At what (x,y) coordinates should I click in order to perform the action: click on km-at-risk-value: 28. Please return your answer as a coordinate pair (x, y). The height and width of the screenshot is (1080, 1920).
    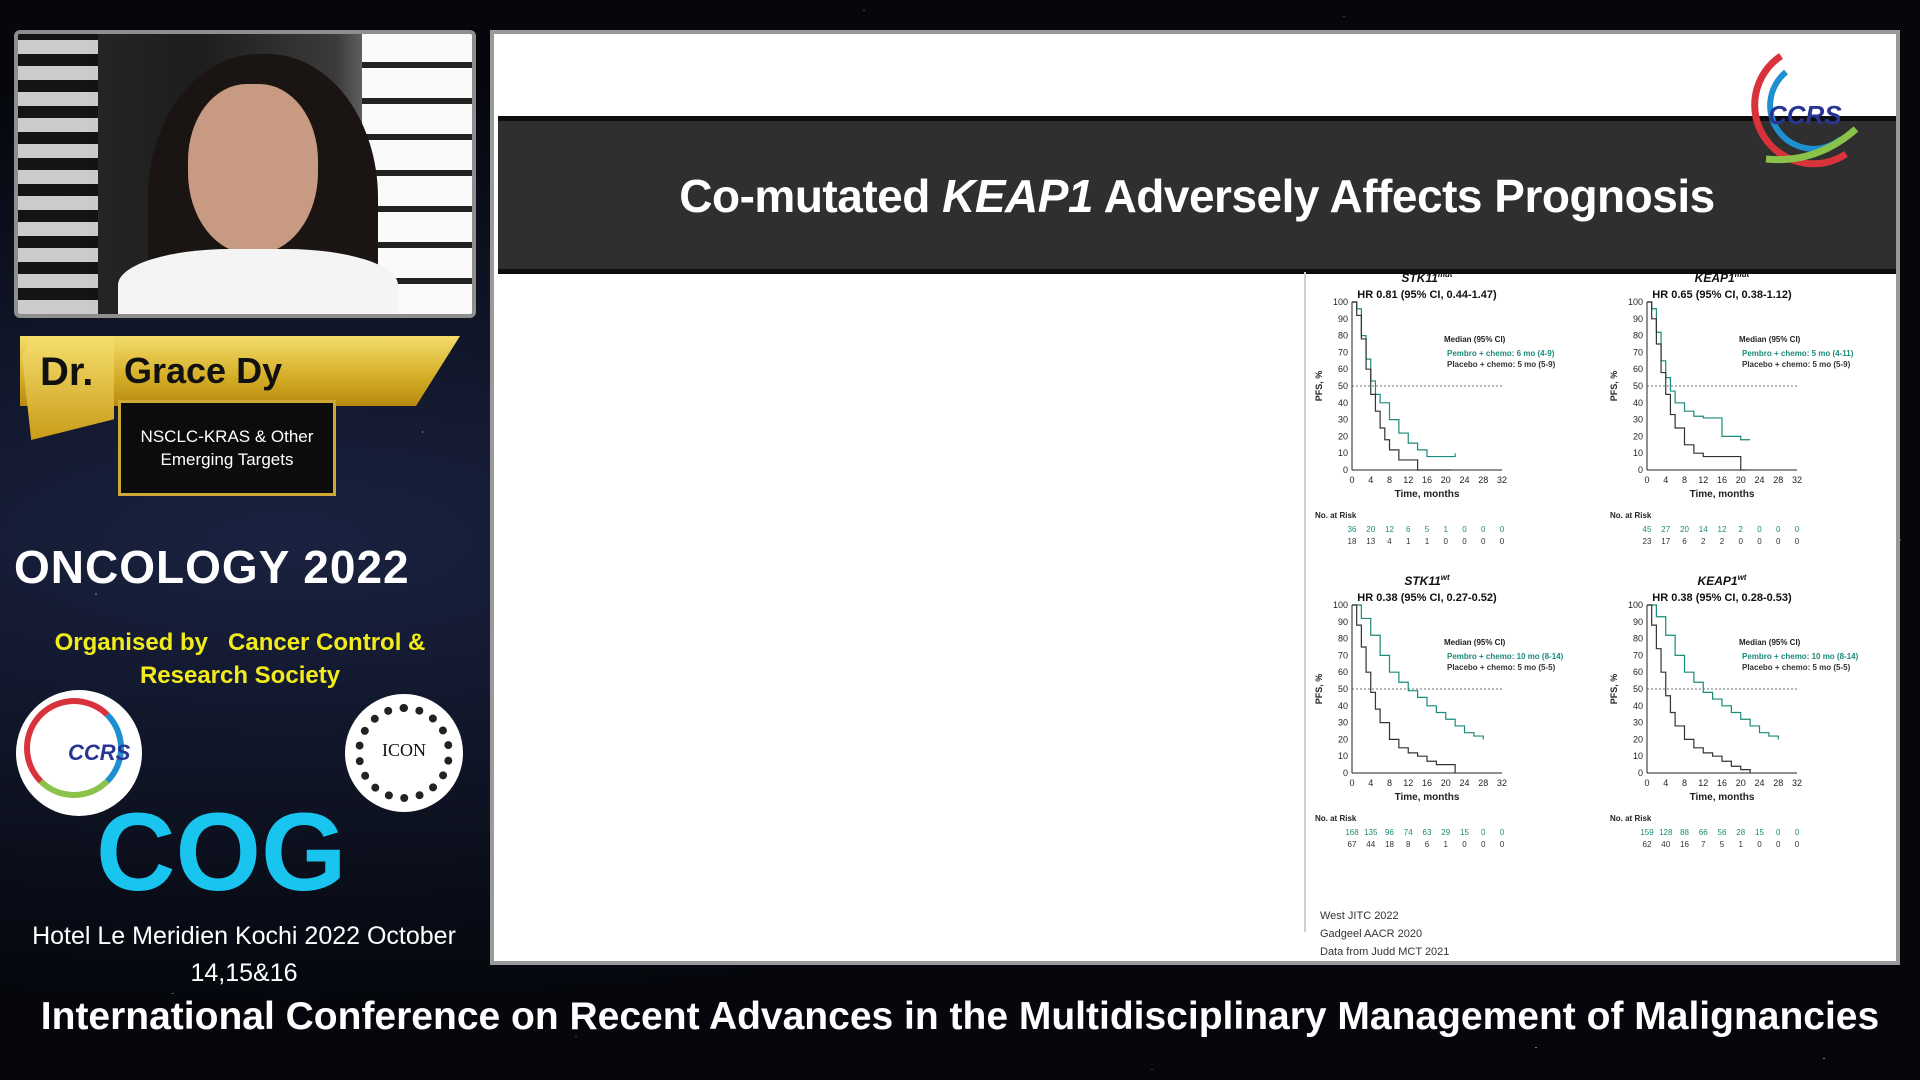
    Looking at the image, I should click on (1740, 832).